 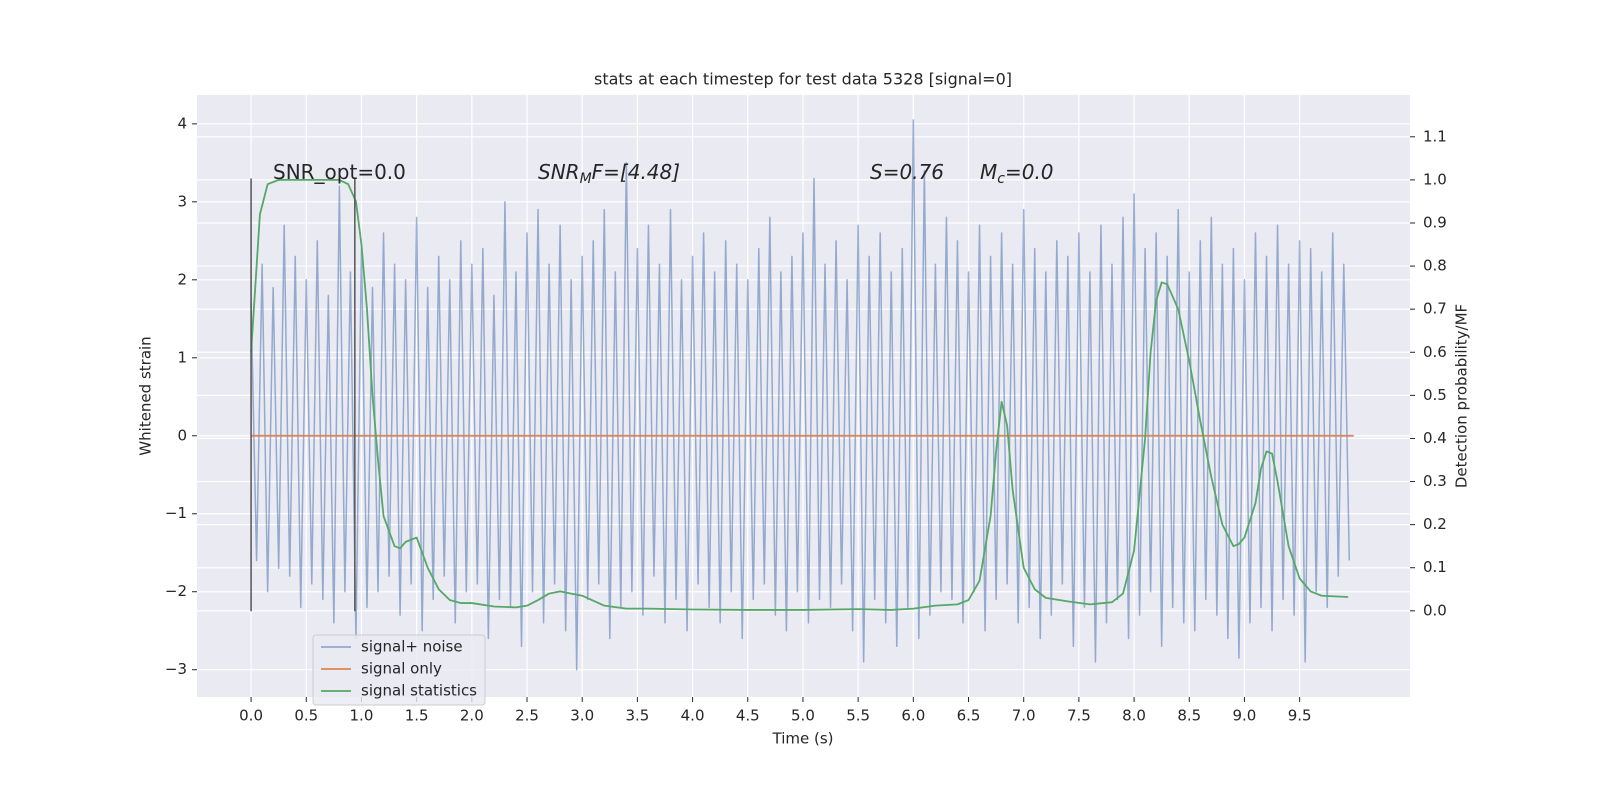 I want to click on x-tick-label: 3.0, so click(x=582, y=716).